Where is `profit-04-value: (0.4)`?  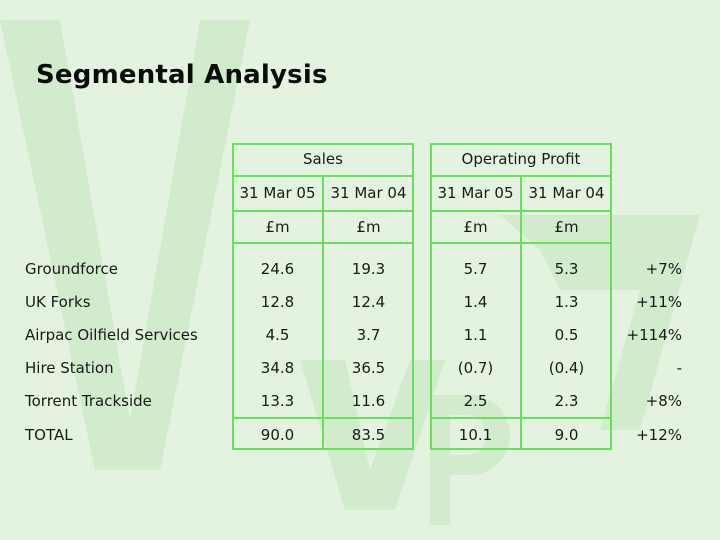 profit-04-value: (0.4) is located at coordinates (566, 368).